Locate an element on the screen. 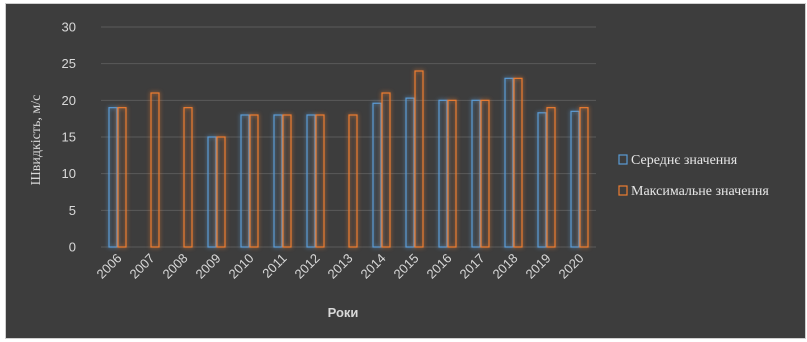  y-tick-label: 5 is located at coordinates (72, 210).